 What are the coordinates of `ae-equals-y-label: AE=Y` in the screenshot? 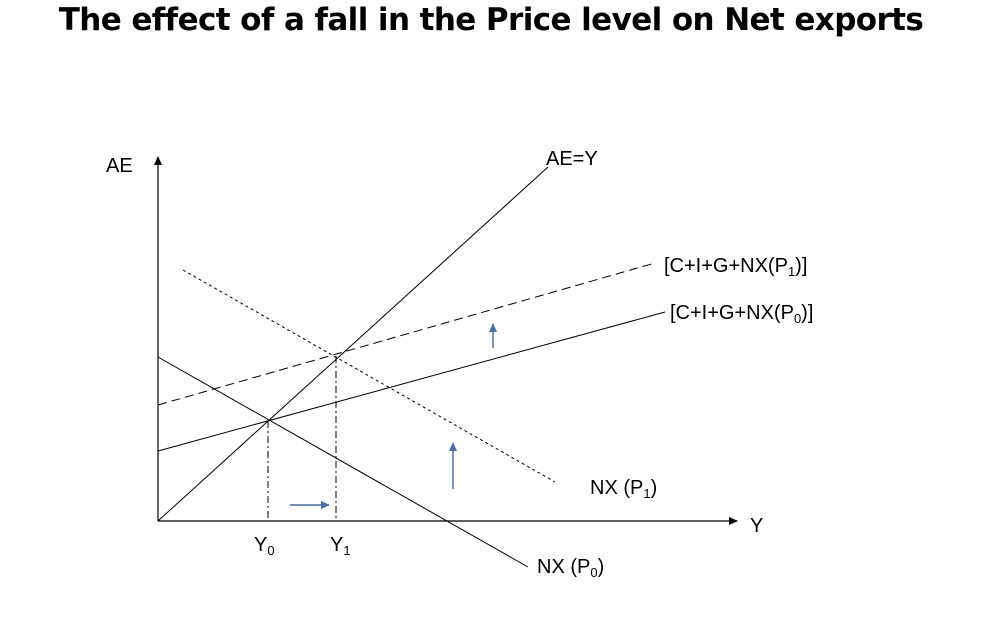 It's located at (572, 159).